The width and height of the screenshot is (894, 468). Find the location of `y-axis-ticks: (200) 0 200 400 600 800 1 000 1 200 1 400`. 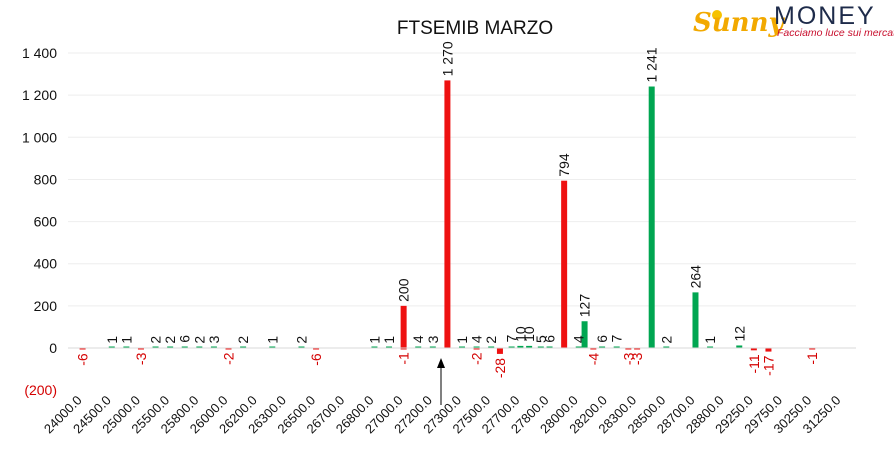

y-axis-ticks: (200) 0 200 400 600 800 1 000 1 200 1 400 is located at coordinates (39, 221).